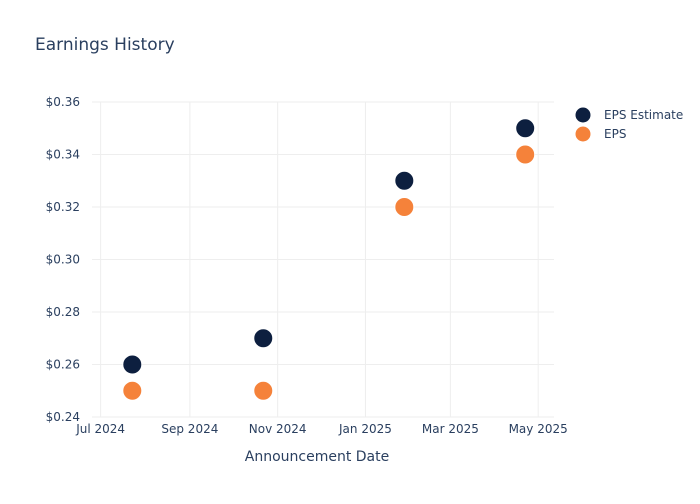  I want to click on y-axis-ticks: $0.24 $0.26 $0.28 $0.30 $0.32 $0.34 $0.36, so click(63, 259).